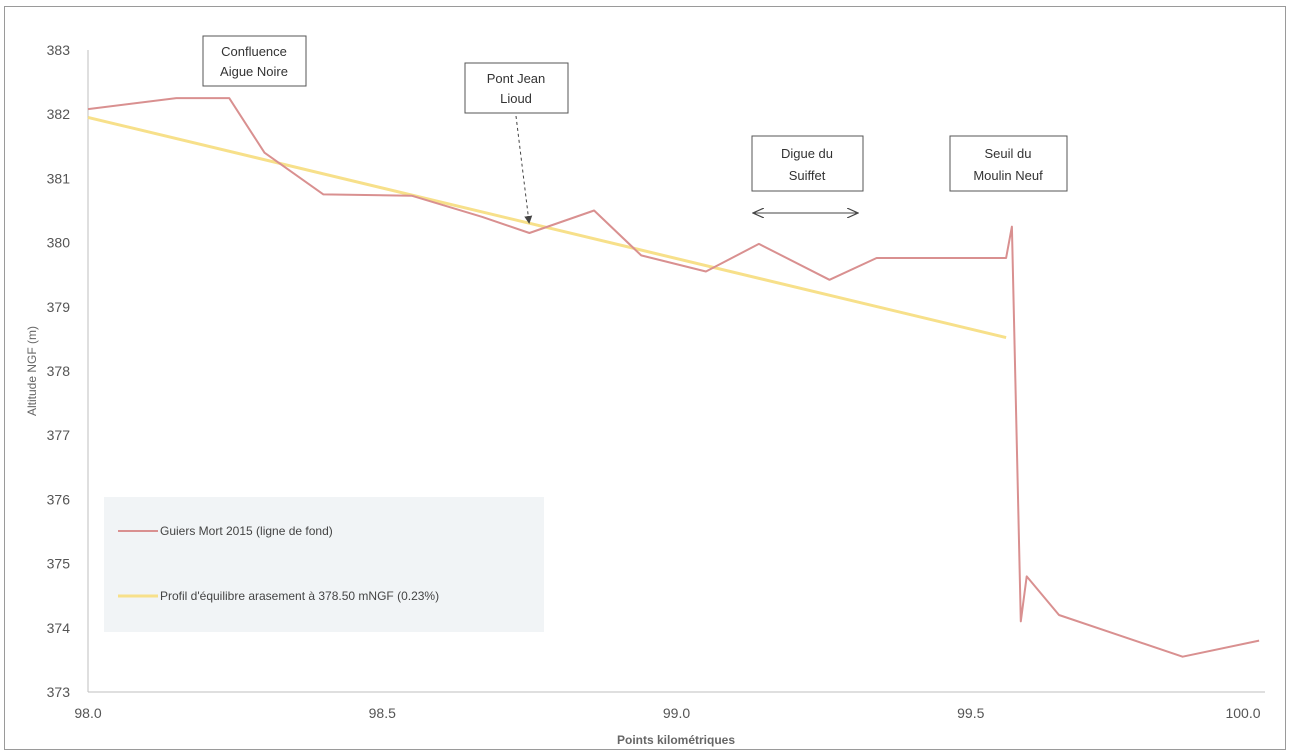  What do you see at coordinates (59, 307) in the screenshot?
I see `y-tick-label: 379` at bounding box center [59, 307].